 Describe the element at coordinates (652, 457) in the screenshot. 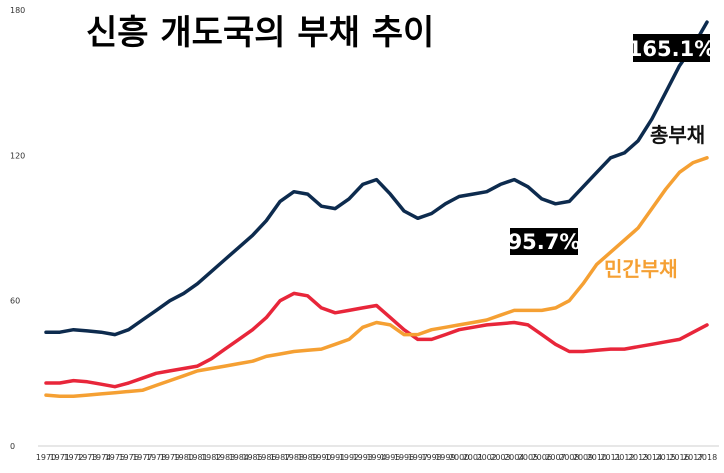

I see `x-tick-label: 2014` at that location.